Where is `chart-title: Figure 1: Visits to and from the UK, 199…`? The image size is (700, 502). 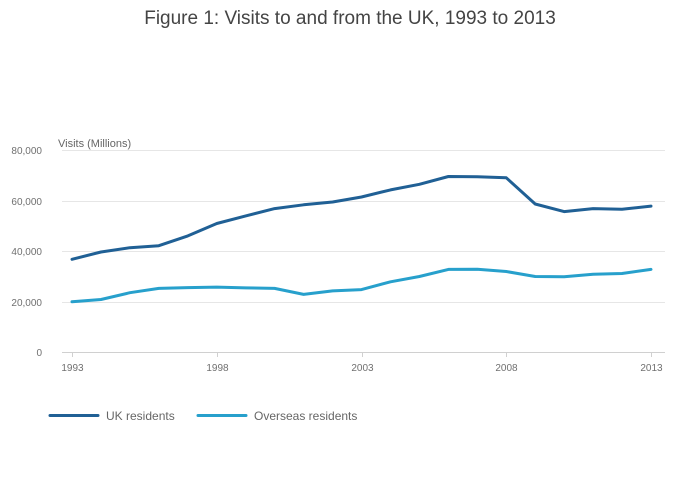
chart-title: Figure 1: Visits to and from the UK, 199… is located at coordinates (350, 18).